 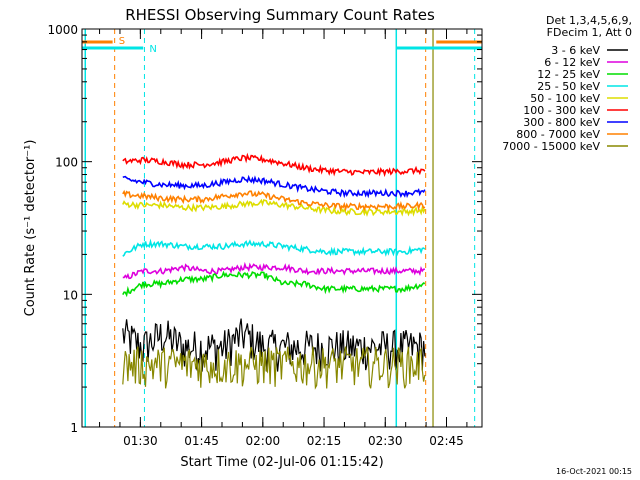 I want to click on x-tick-label: 01:45, so click(x=201, y=441).